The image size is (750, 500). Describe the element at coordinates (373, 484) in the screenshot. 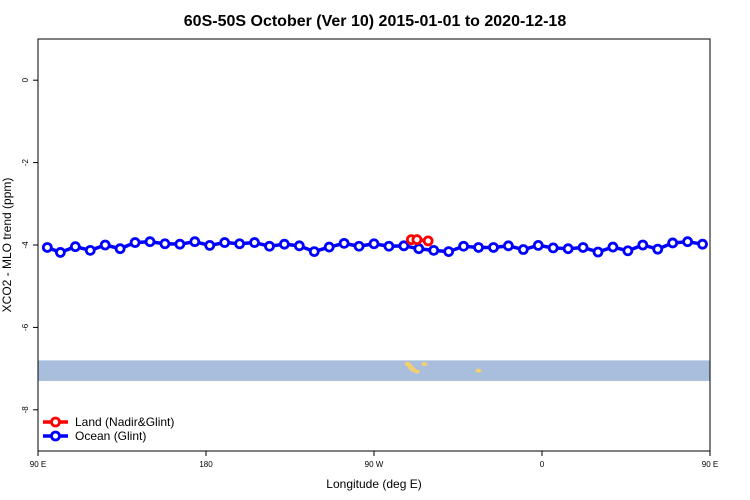

I see `x-axis-label: Longitude (deg E)` at that location.